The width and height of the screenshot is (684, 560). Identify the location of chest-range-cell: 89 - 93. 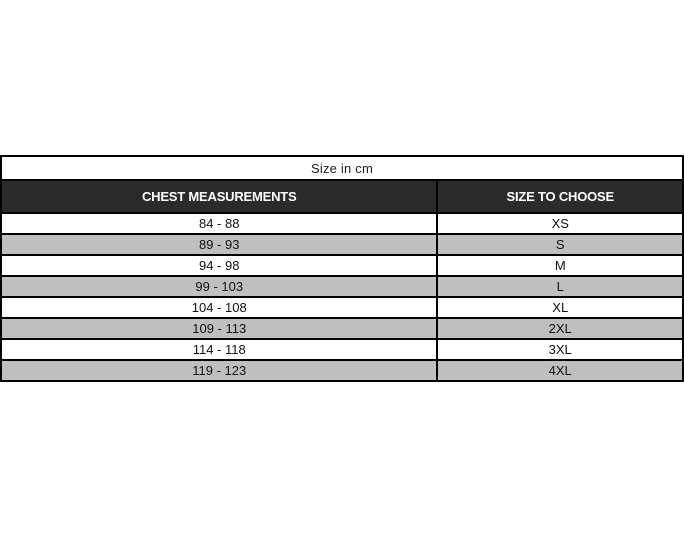
(219, 244).